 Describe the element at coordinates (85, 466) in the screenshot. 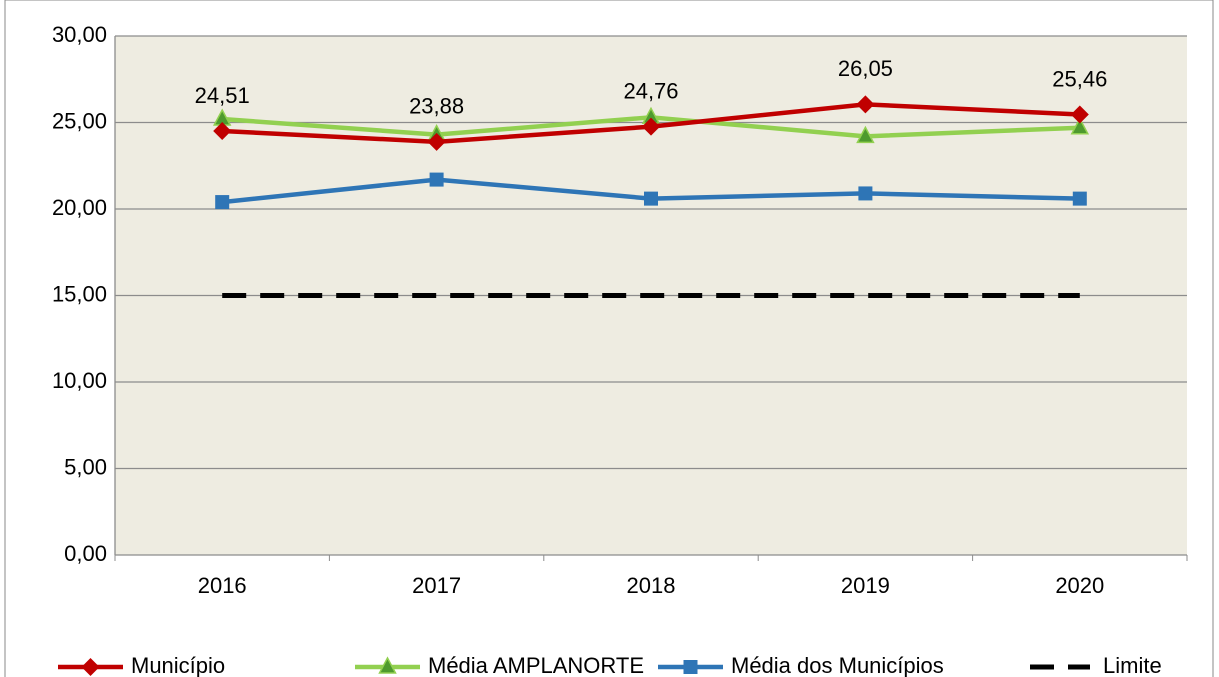

I see `y-tick-label: 5,00` at that location.